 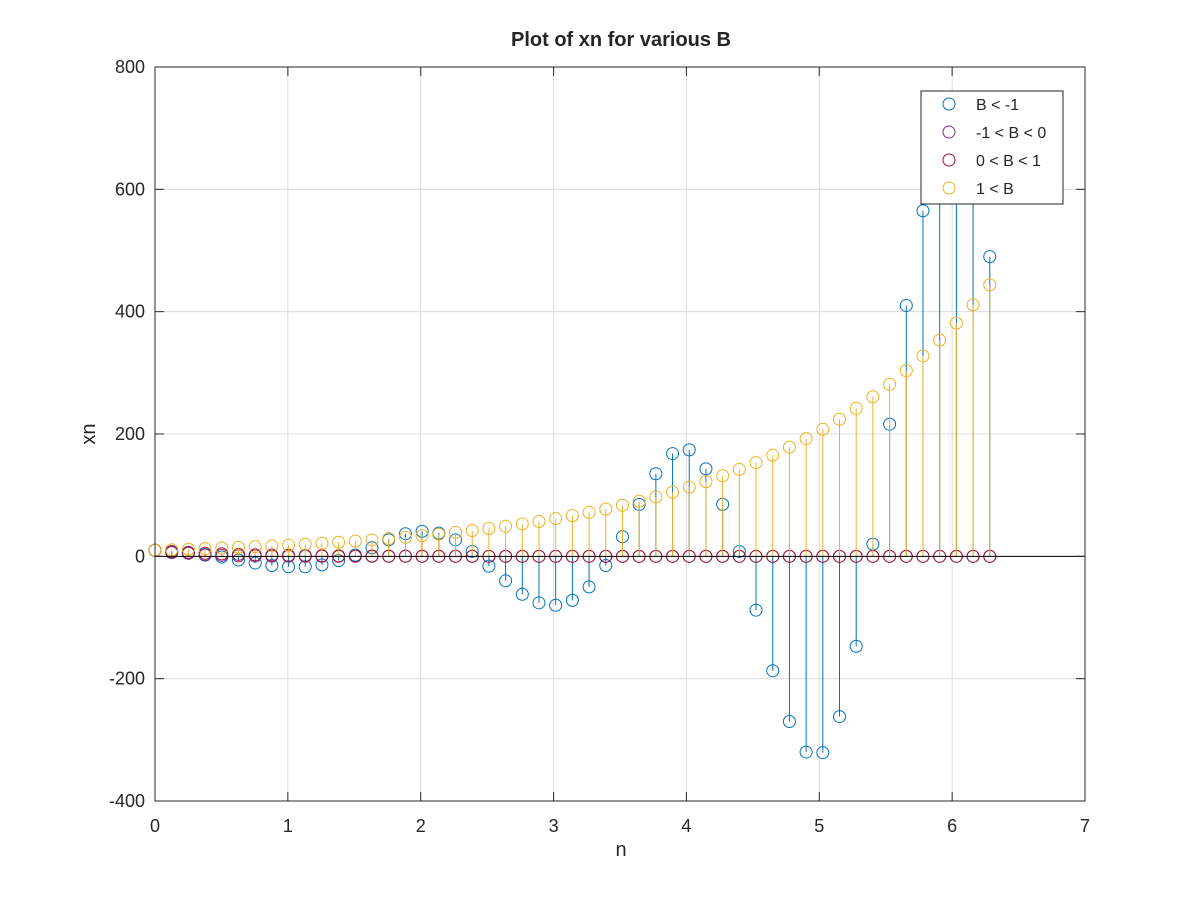 I want to click on legend-label: 0 < B < 1, so click(x=1008, y=161).